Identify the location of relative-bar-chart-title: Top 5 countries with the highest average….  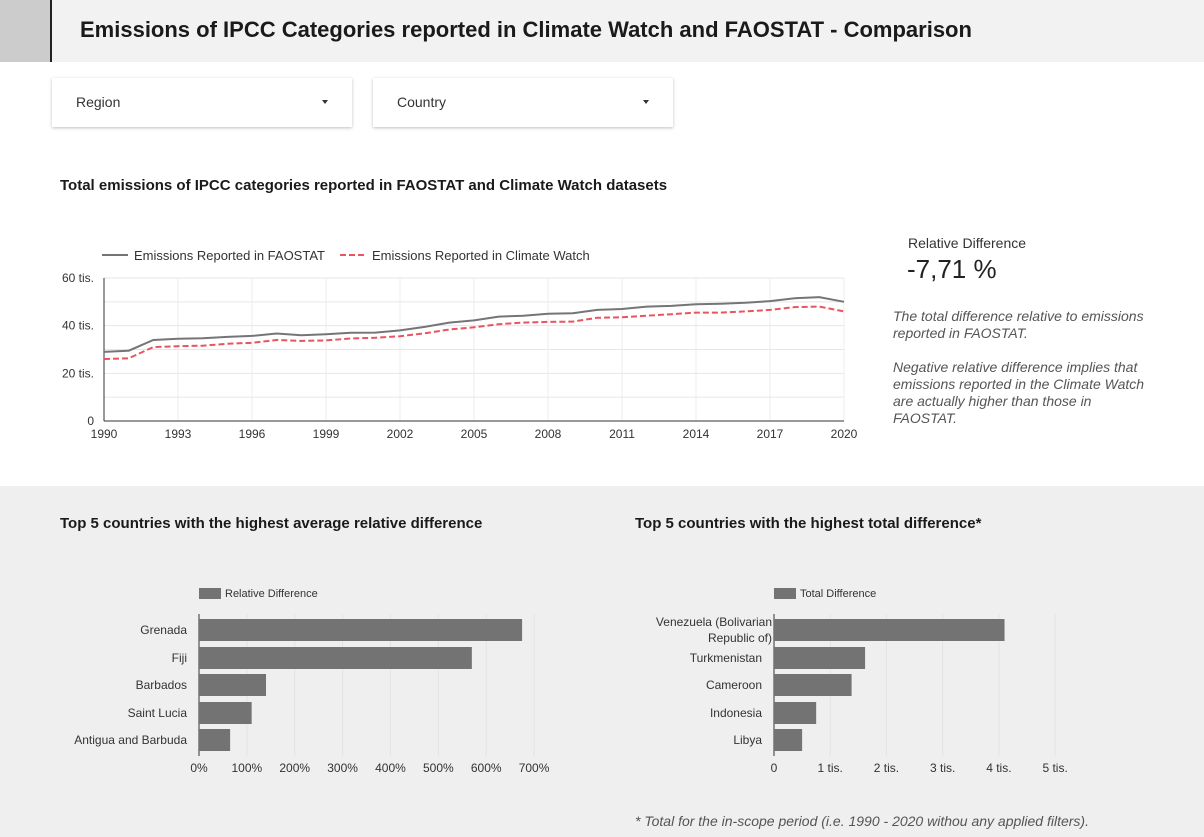
(271, 523).